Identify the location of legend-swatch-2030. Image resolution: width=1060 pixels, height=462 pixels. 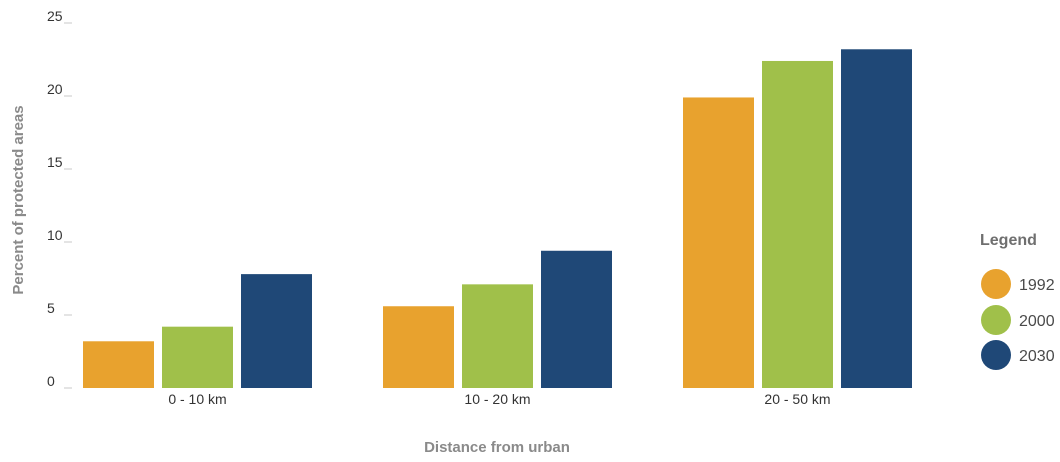
(996, 355).